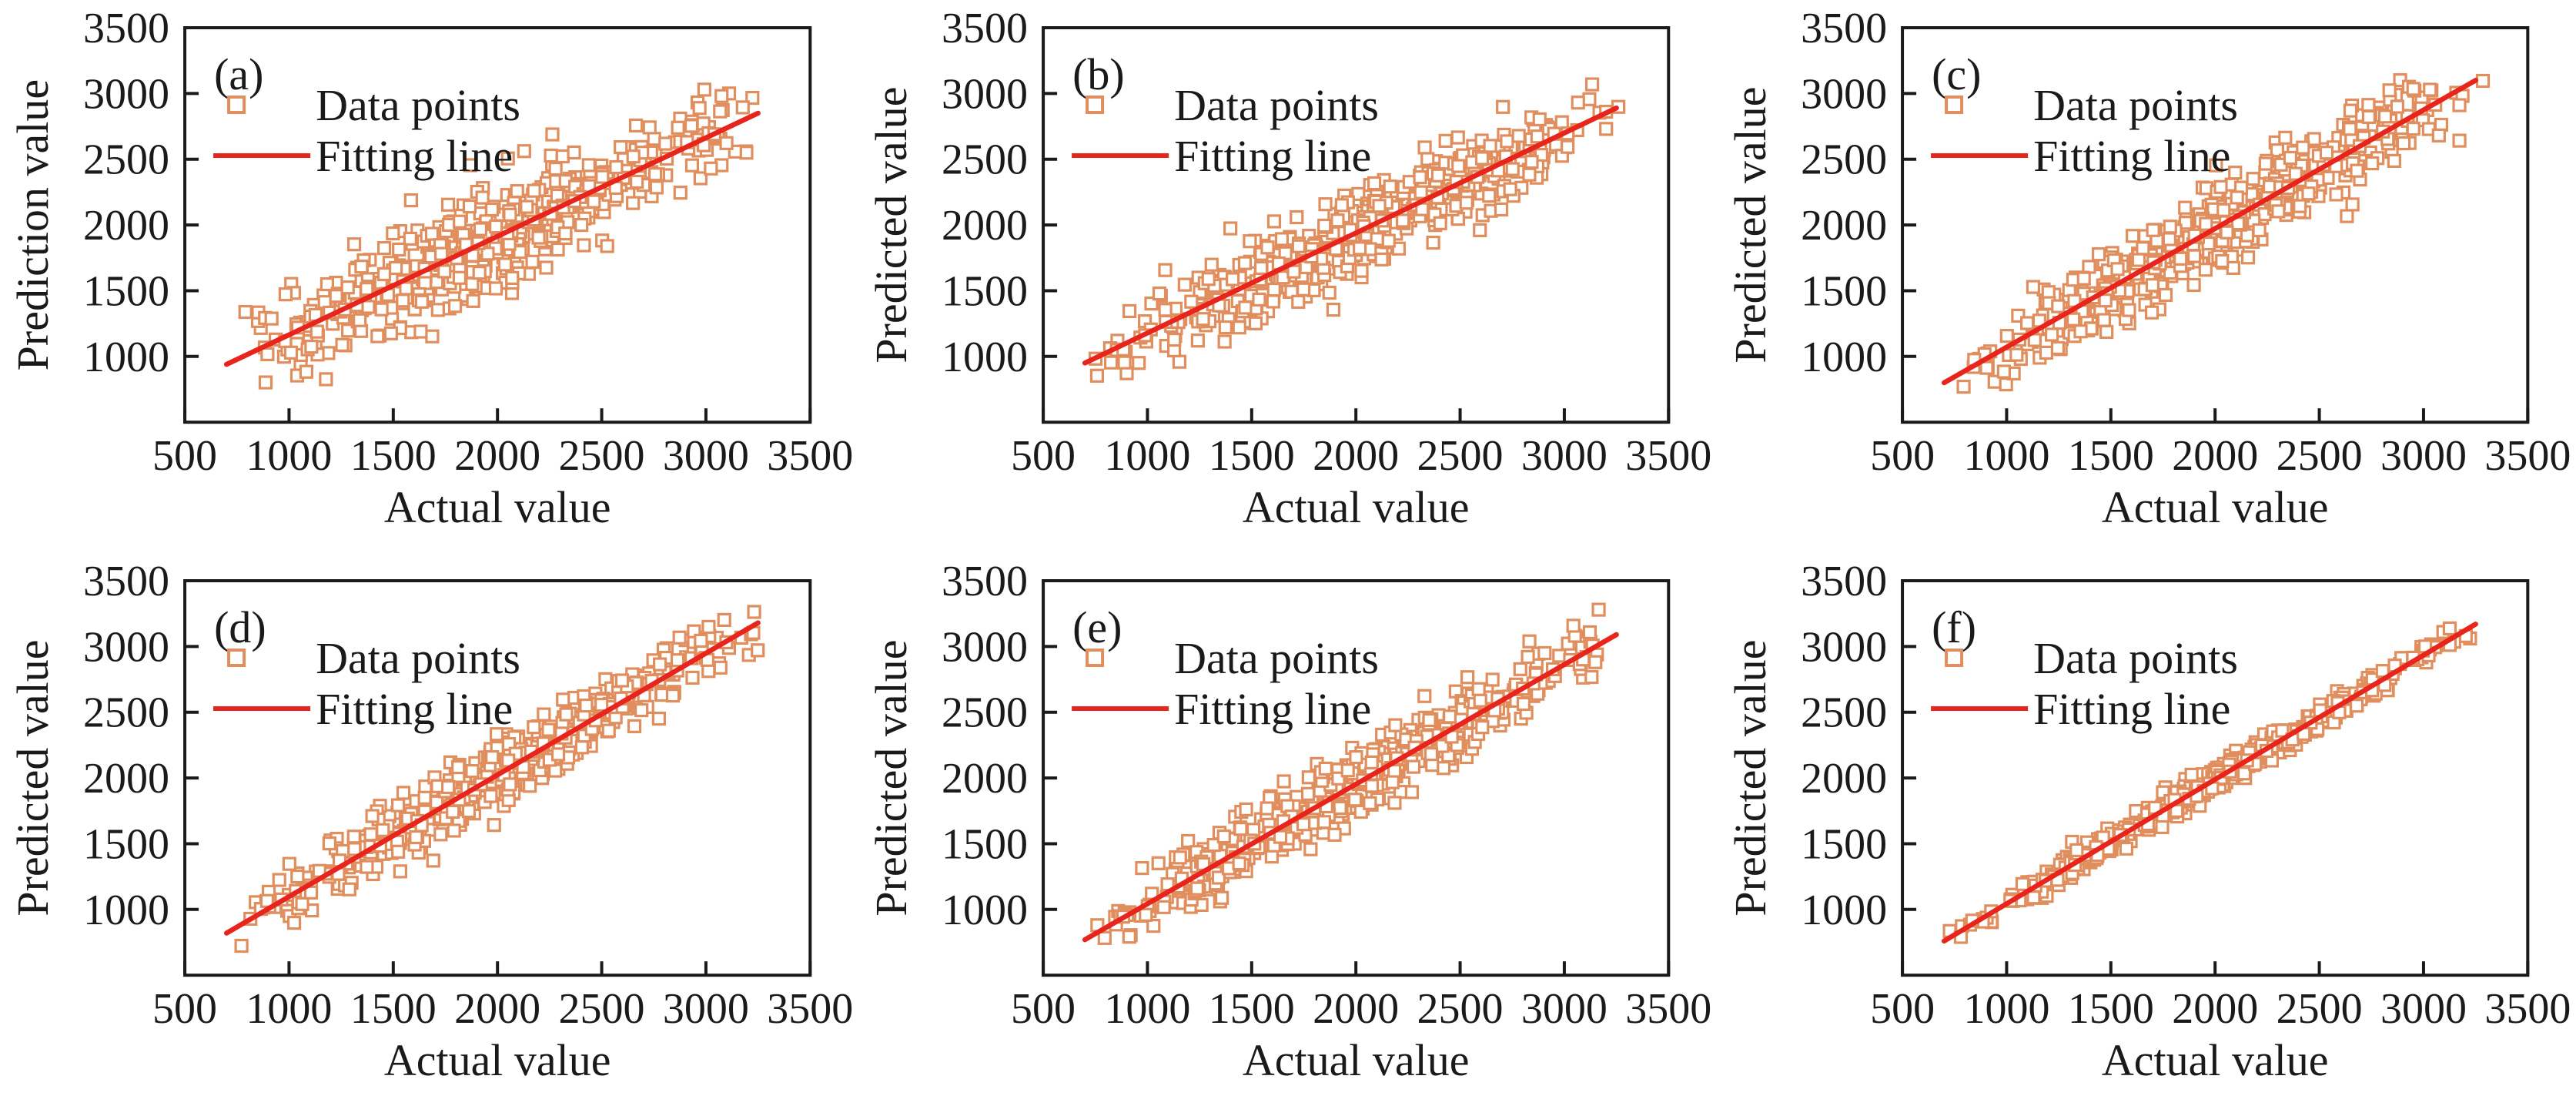 This screenshot has width=2576, height=1106. Describe the element at coordinates (418, 105) in the screenshot. I see `legend-data-points-label: Data points` at that location.